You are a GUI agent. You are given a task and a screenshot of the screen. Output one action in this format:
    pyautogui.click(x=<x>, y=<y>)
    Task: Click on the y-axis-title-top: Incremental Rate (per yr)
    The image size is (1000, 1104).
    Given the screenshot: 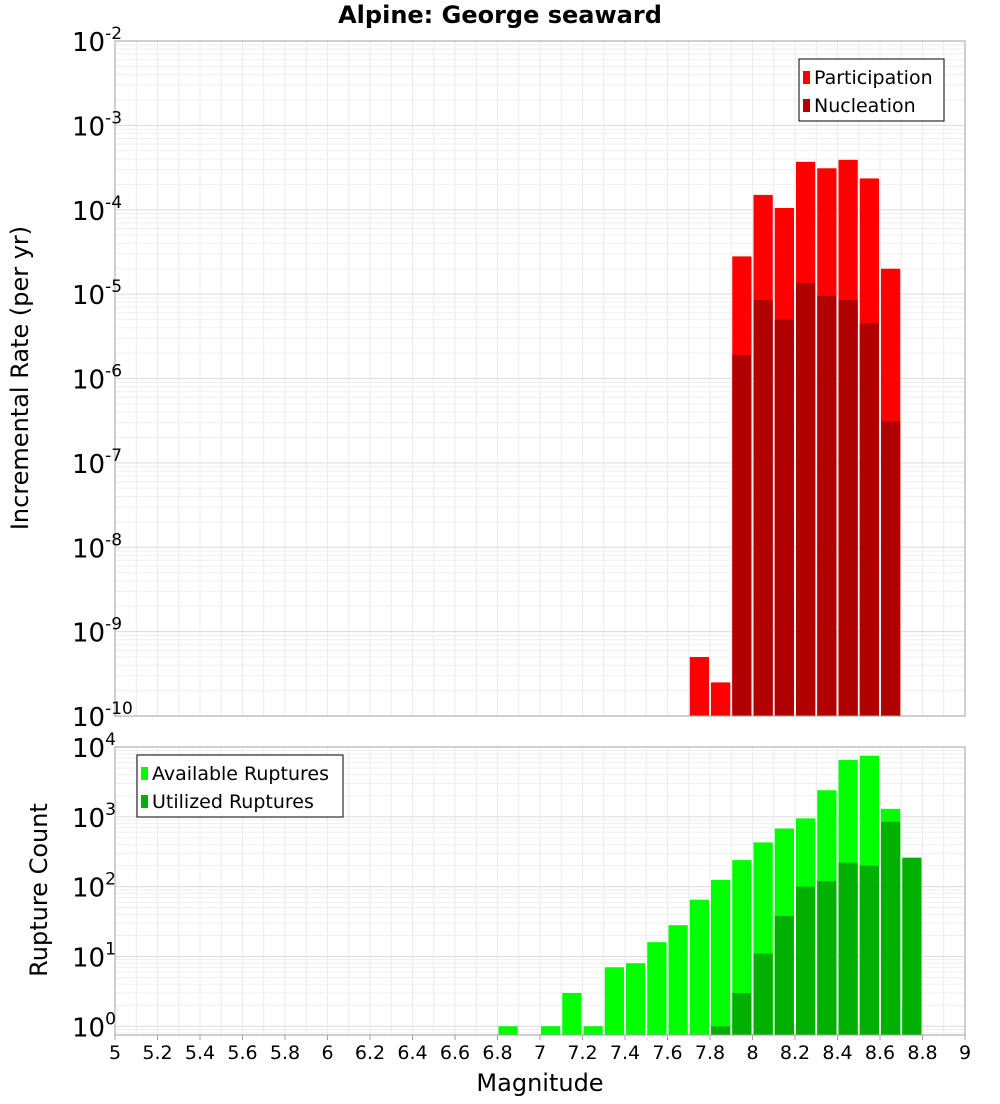 What is the action you would take?
    pyautogui.click(x=20, y=378)
    